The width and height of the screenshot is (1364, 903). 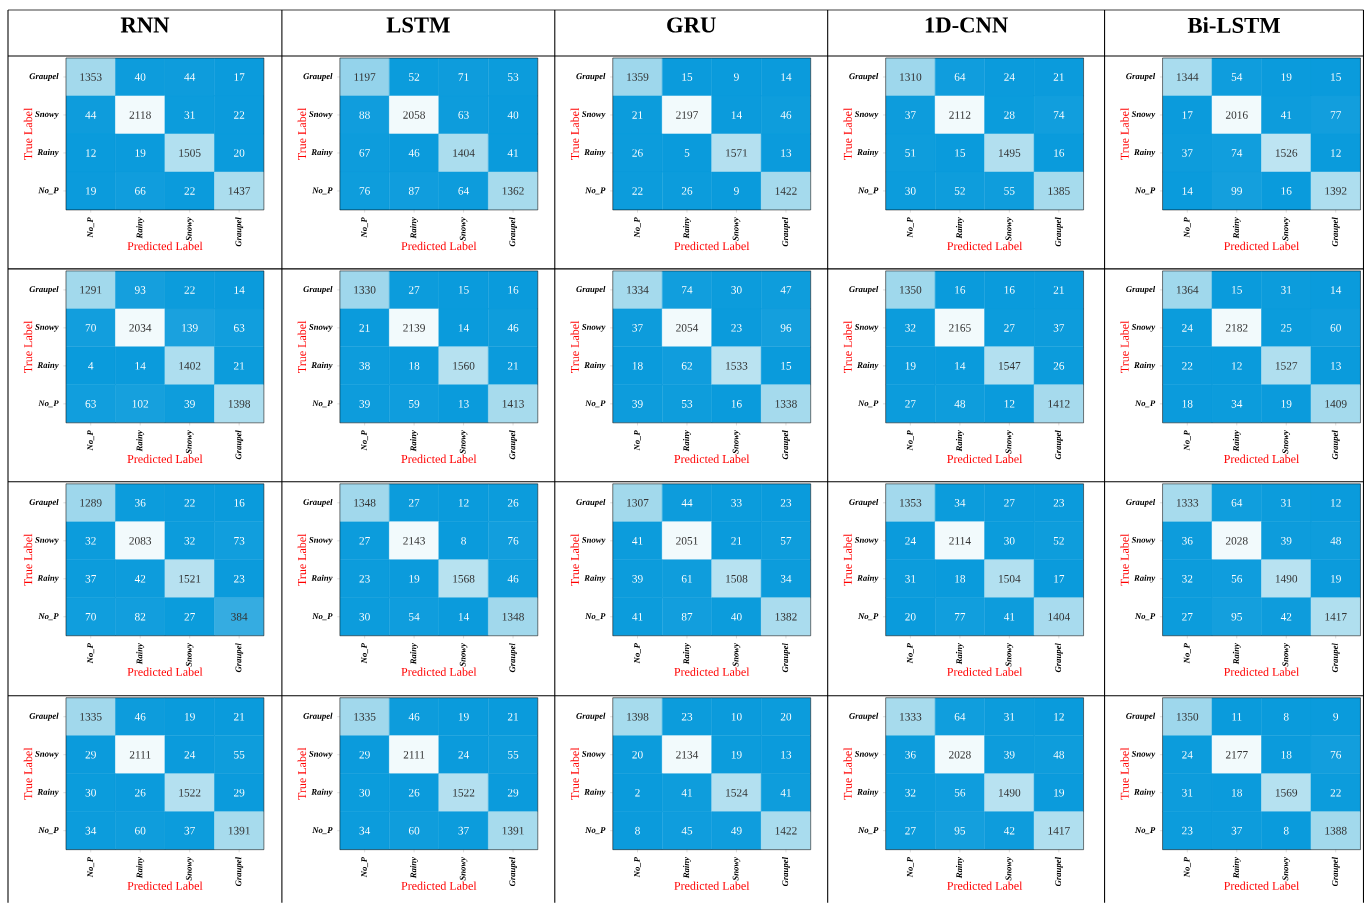 I want to click on data-label: 1508, so click(x=737, y=578).